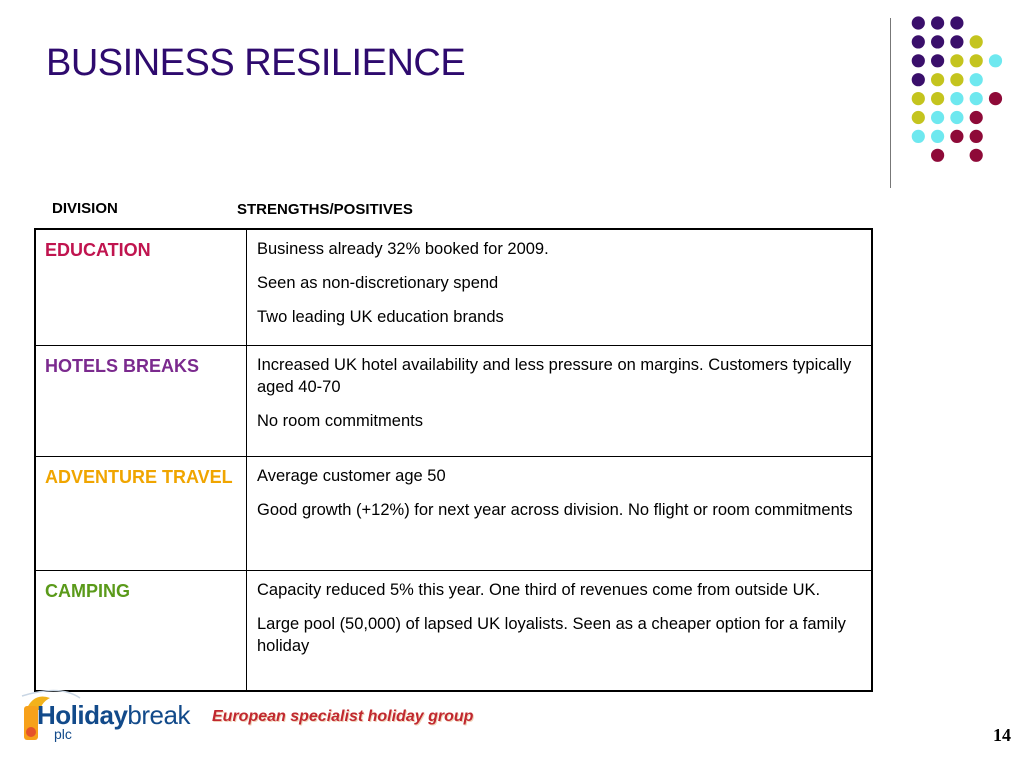  I want to click on strength-point: No room commitments, so click(340, 421).